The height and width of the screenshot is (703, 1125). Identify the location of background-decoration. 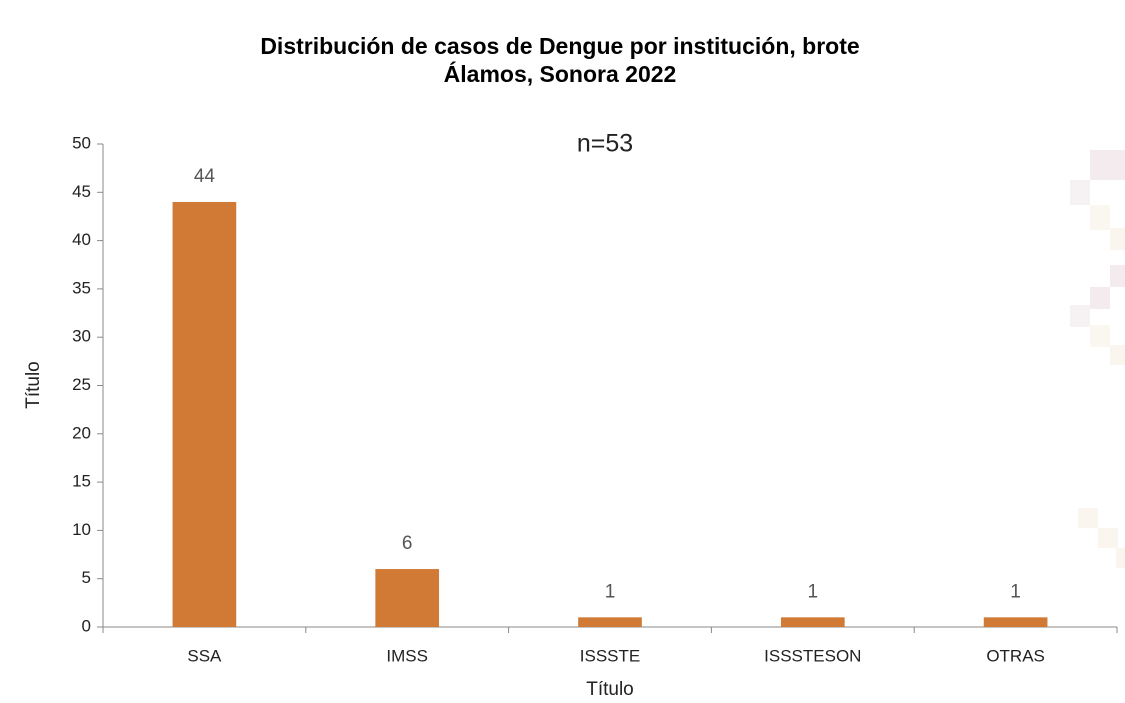
(1097, 359).